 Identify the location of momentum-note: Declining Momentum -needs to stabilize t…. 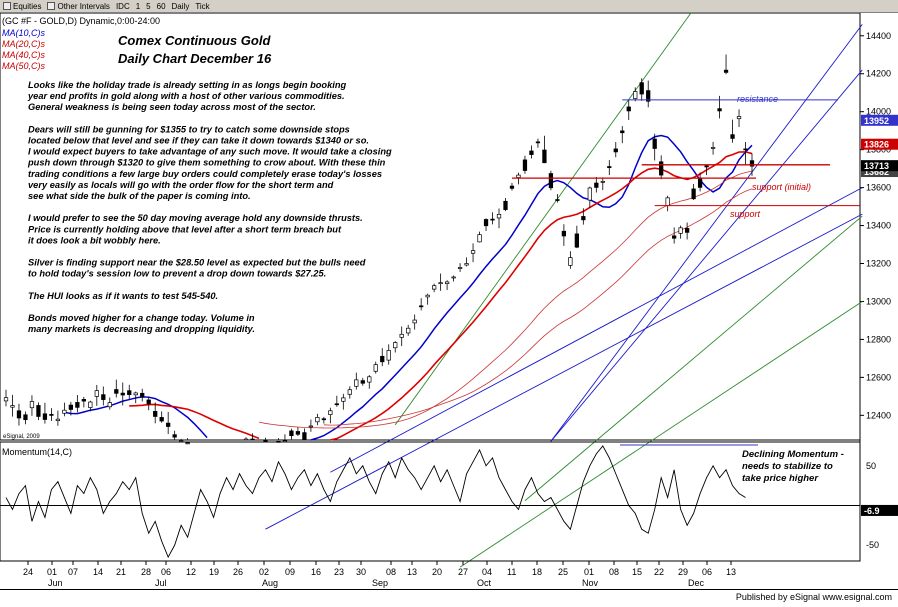
(793, 466).